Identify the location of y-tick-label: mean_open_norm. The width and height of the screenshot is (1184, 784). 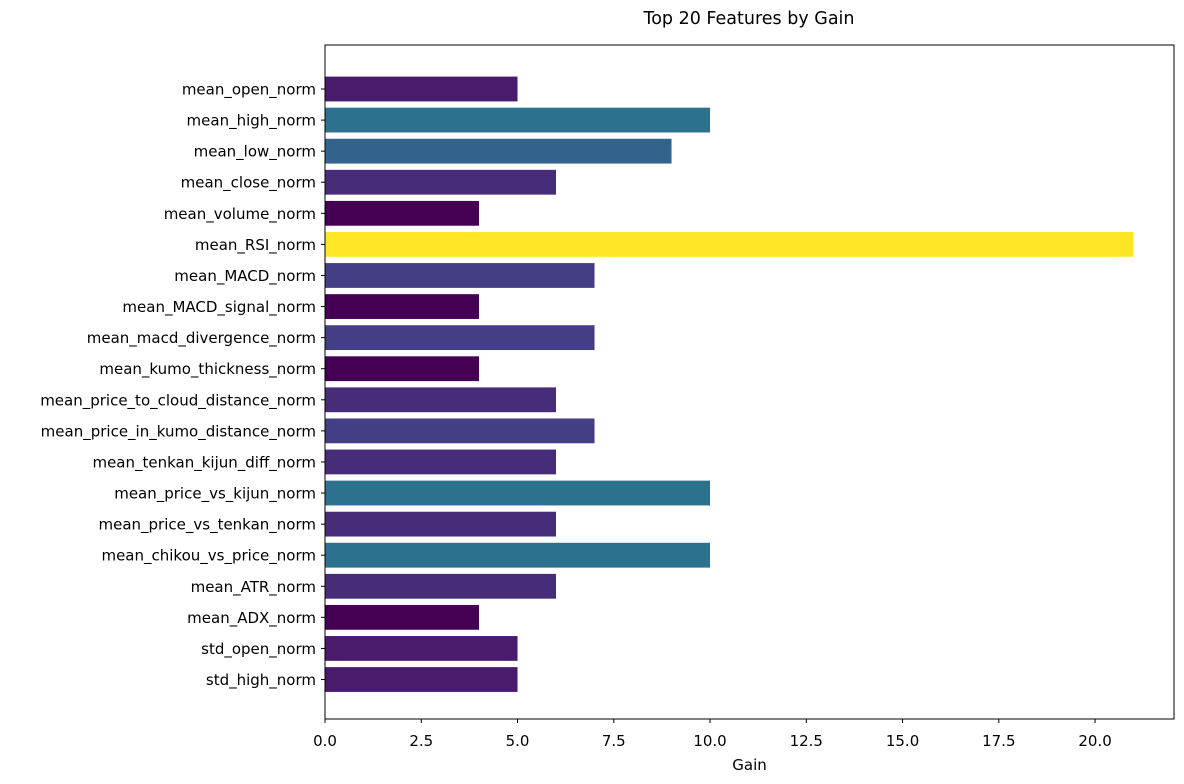
(249, 90).